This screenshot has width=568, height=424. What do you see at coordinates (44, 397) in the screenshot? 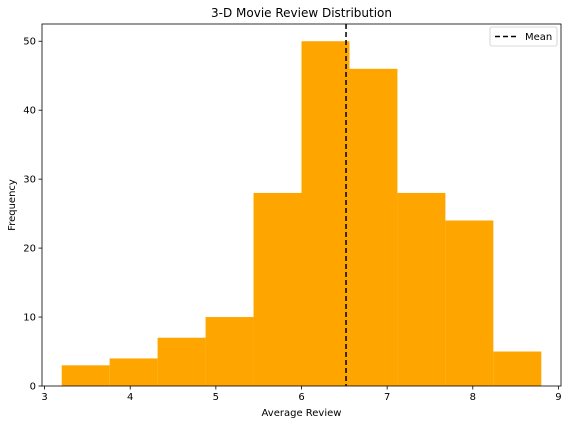
I see `x-tick-label: 3` at bounding box center [44, 397].